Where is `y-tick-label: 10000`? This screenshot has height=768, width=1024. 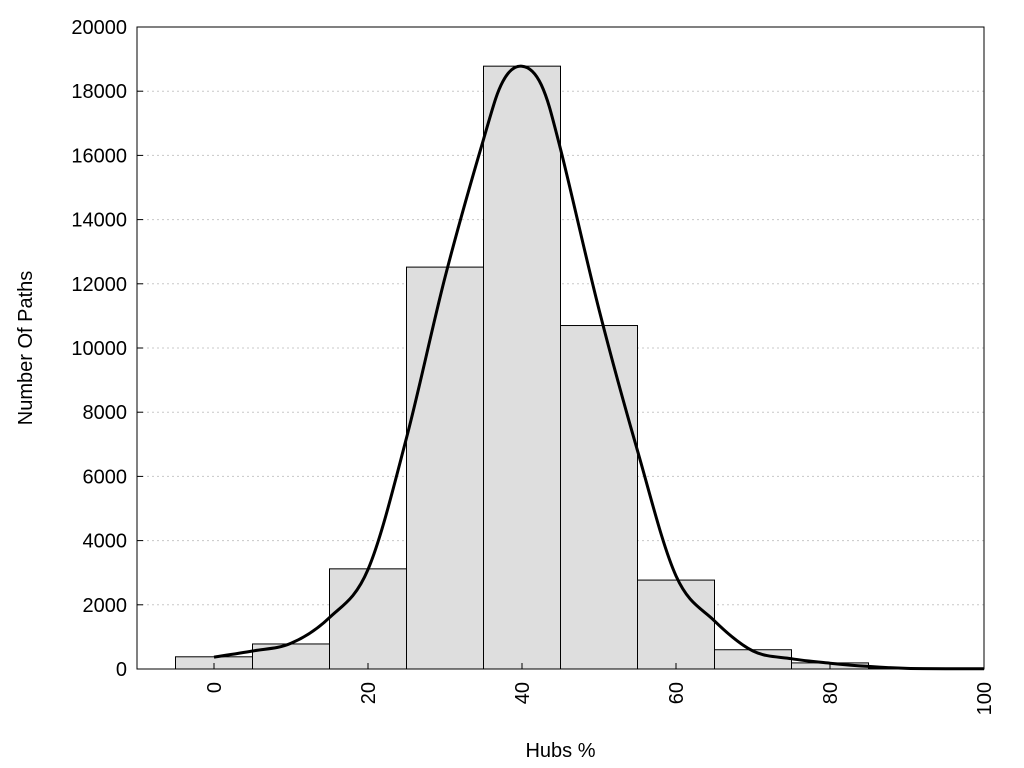
y-tick-label: 10000 is located at coordinates (99, 349).